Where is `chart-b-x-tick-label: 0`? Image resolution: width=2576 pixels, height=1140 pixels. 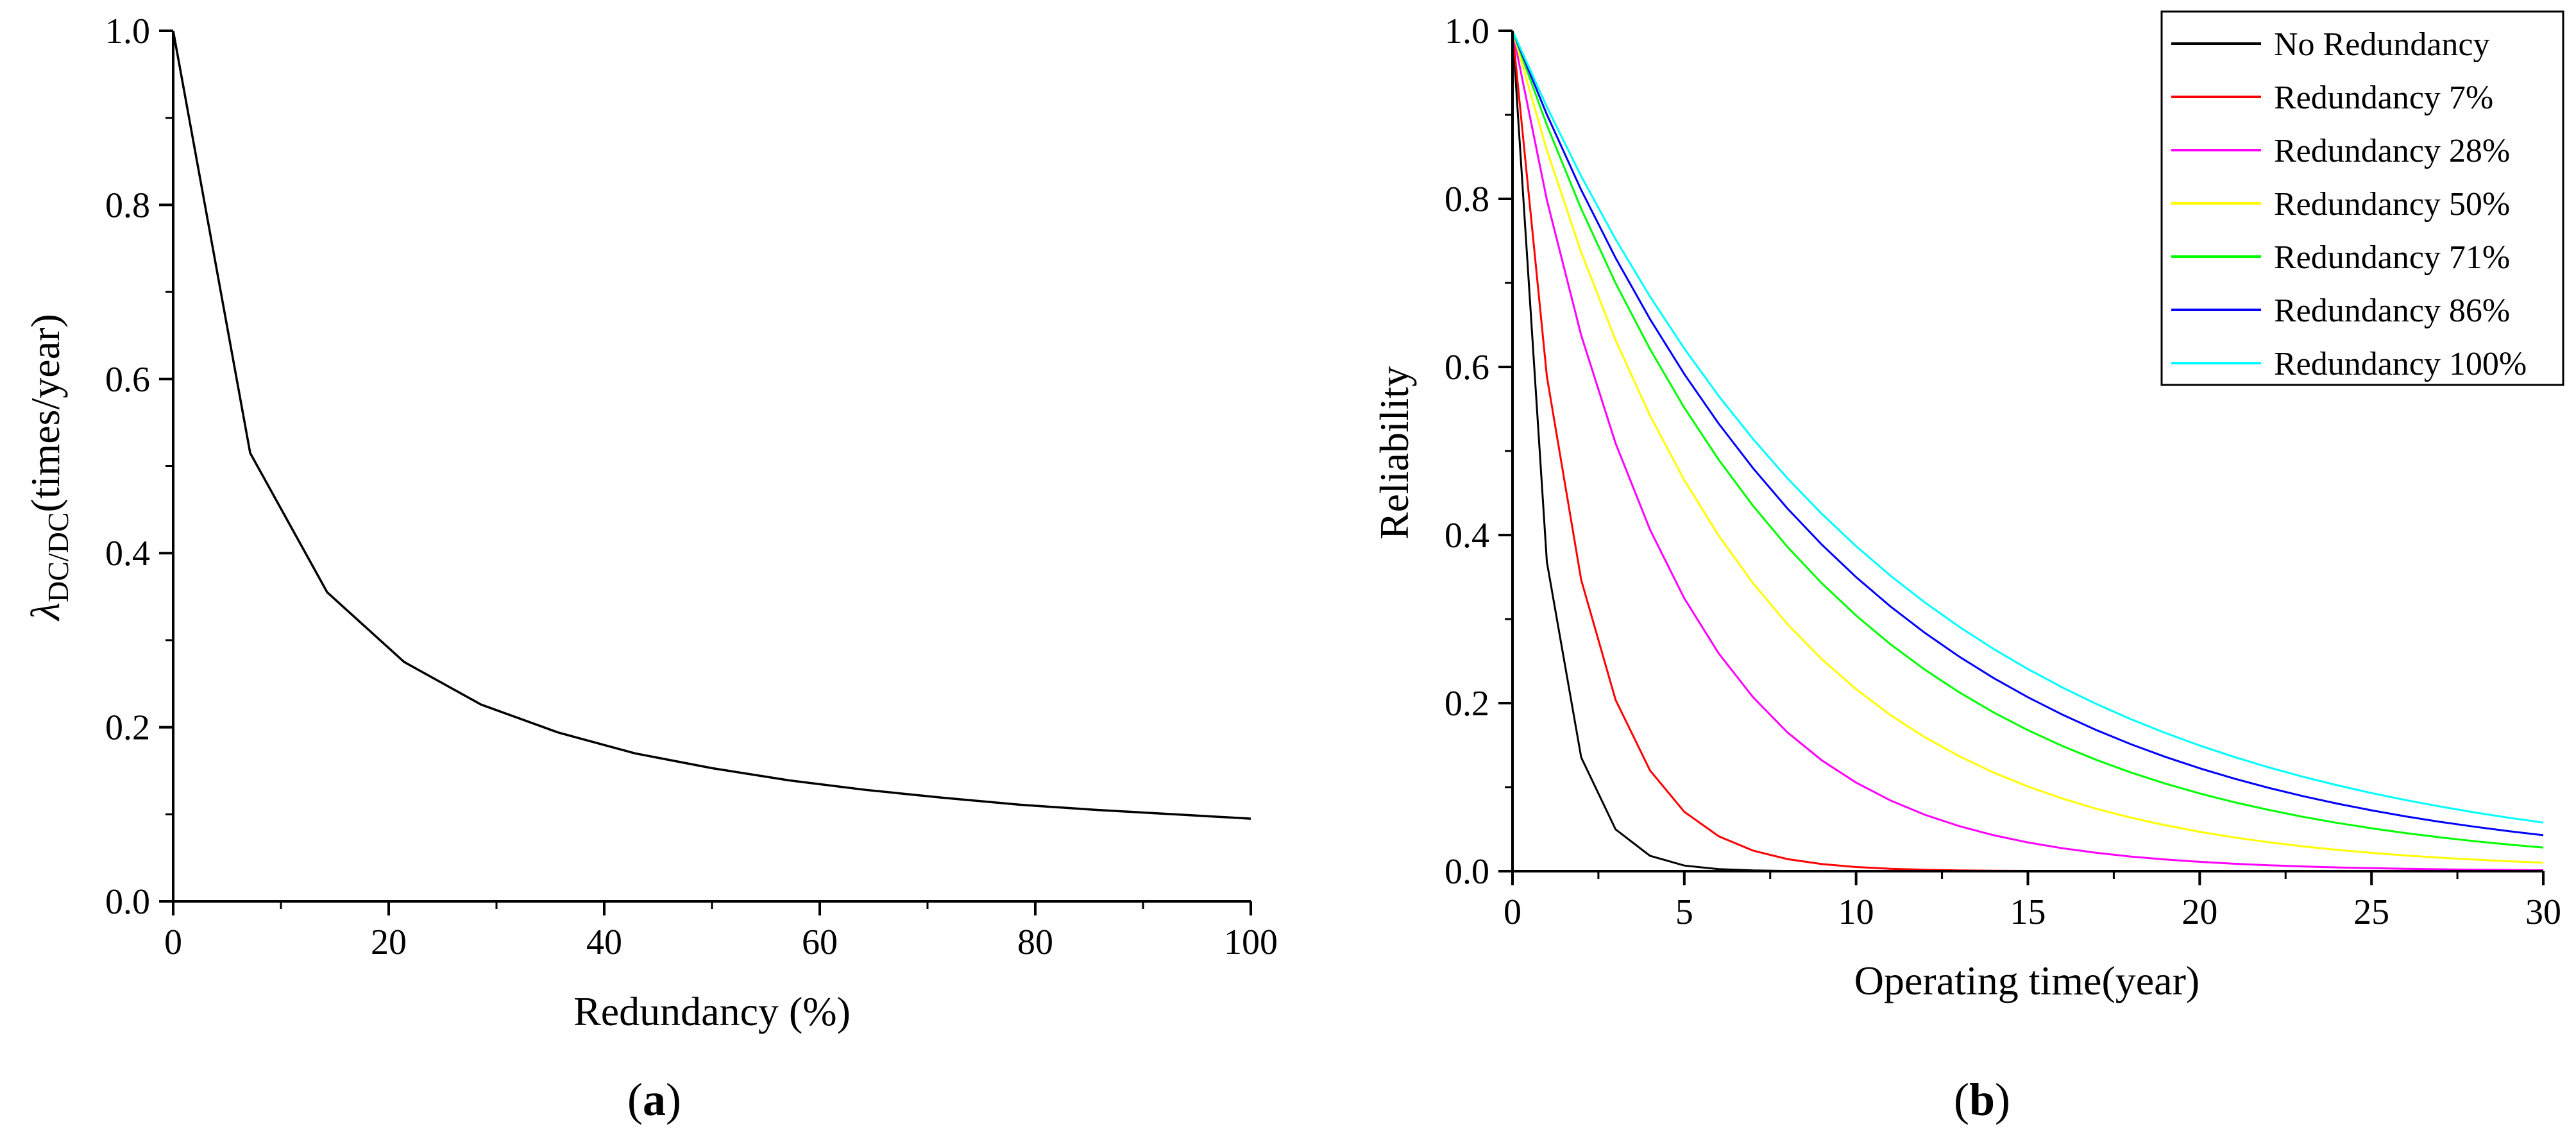 chart-b-x-tick-label: 0 is located at coordinates (1512, 912).